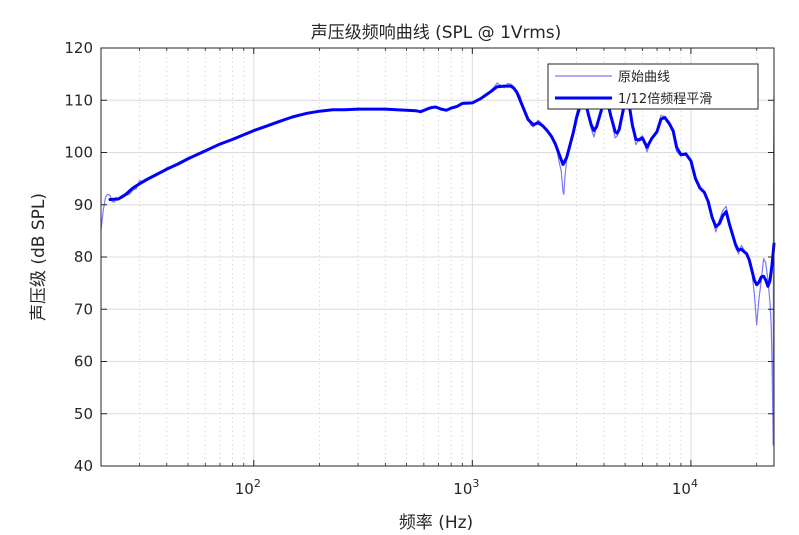 This screenshot has width=799, height=535. I want to click on y-tick-label: 40, so click(83, 466).